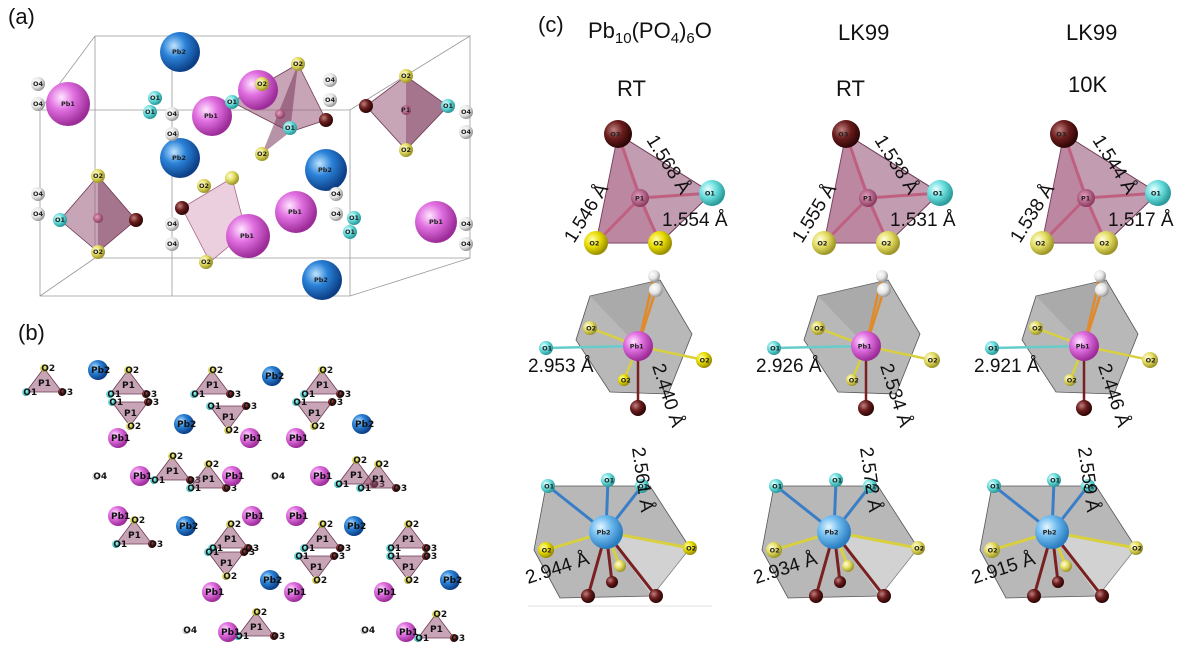 The height and width of the screenshot is (670, 1196). Describe the element at coordinates (863, 32) in the screenshot. I see `column-2-name: LK99` at that location.